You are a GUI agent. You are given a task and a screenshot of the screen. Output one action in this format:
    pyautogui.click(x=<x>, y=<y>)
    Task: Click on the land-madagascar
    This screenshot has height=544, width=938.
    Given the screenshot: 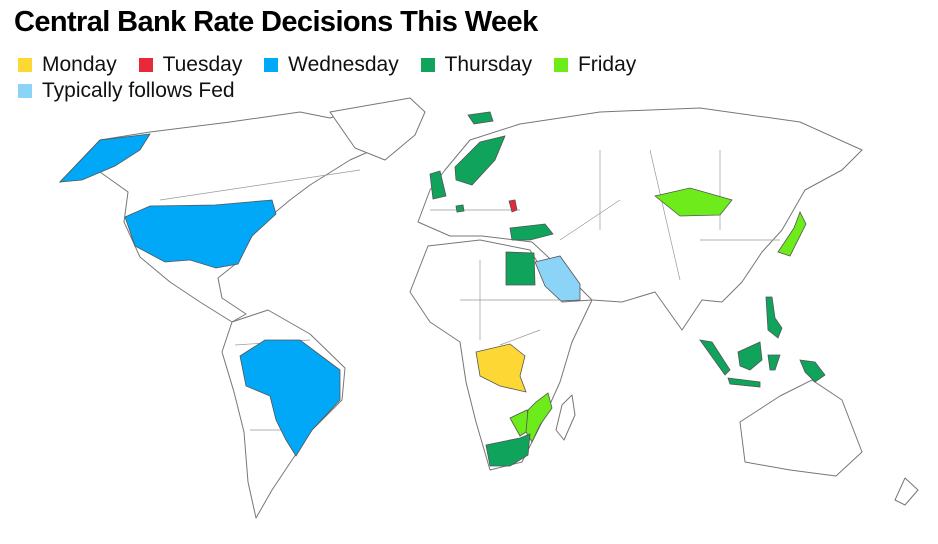 What is the action you would take?
    pyautogui.click(x=565, y=417)
    